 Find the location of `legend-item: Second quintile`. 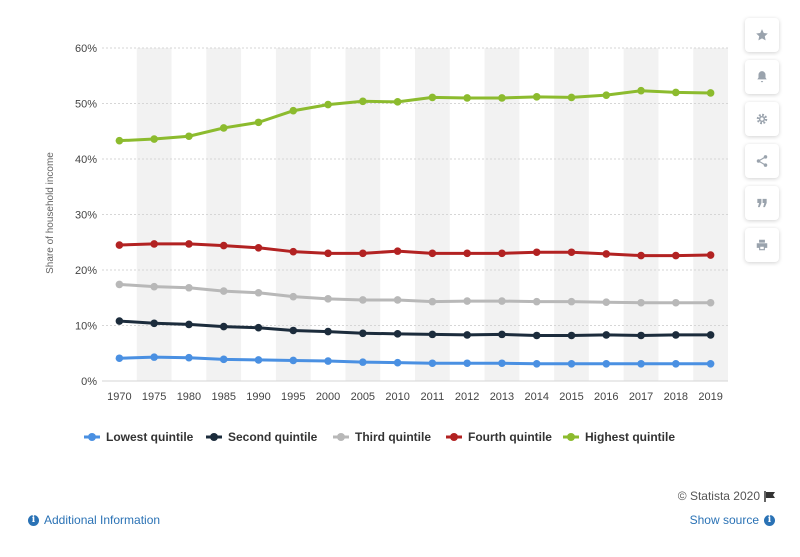

legend-item: Second quintile is located at coordinates (262, 437).